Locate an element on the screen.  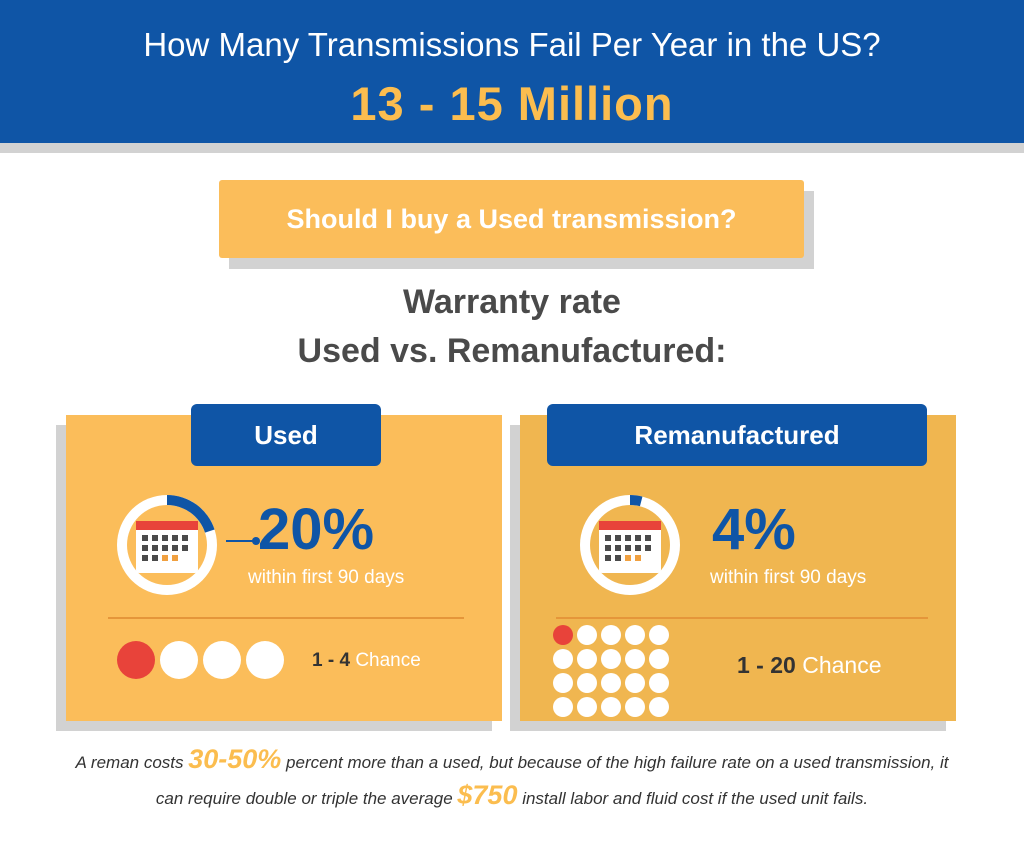
footer-highlight-2: $750 is located at coordinates (487, 795).